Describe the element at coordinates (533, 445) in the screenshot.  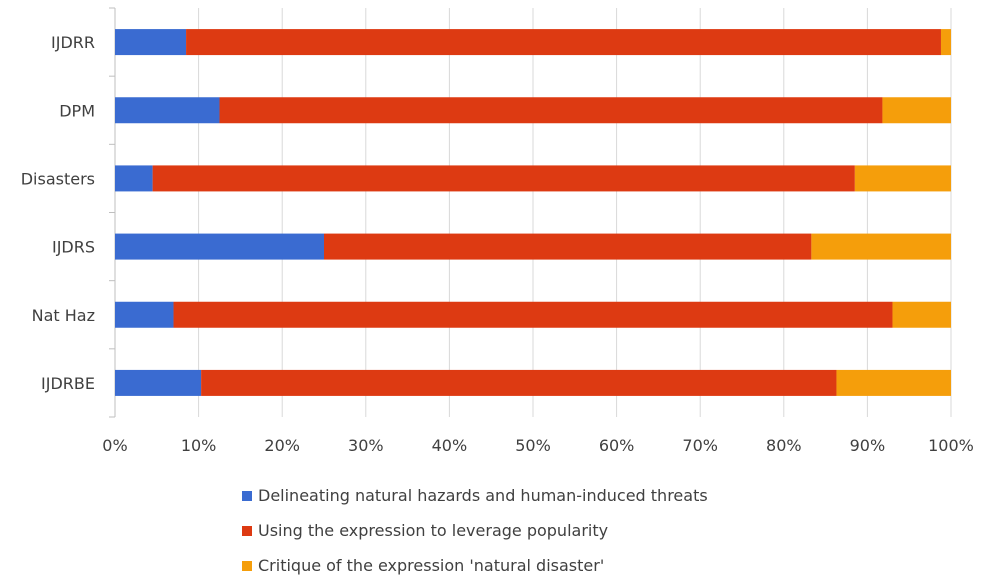
I see `x-tick-label: 50%` at that location.